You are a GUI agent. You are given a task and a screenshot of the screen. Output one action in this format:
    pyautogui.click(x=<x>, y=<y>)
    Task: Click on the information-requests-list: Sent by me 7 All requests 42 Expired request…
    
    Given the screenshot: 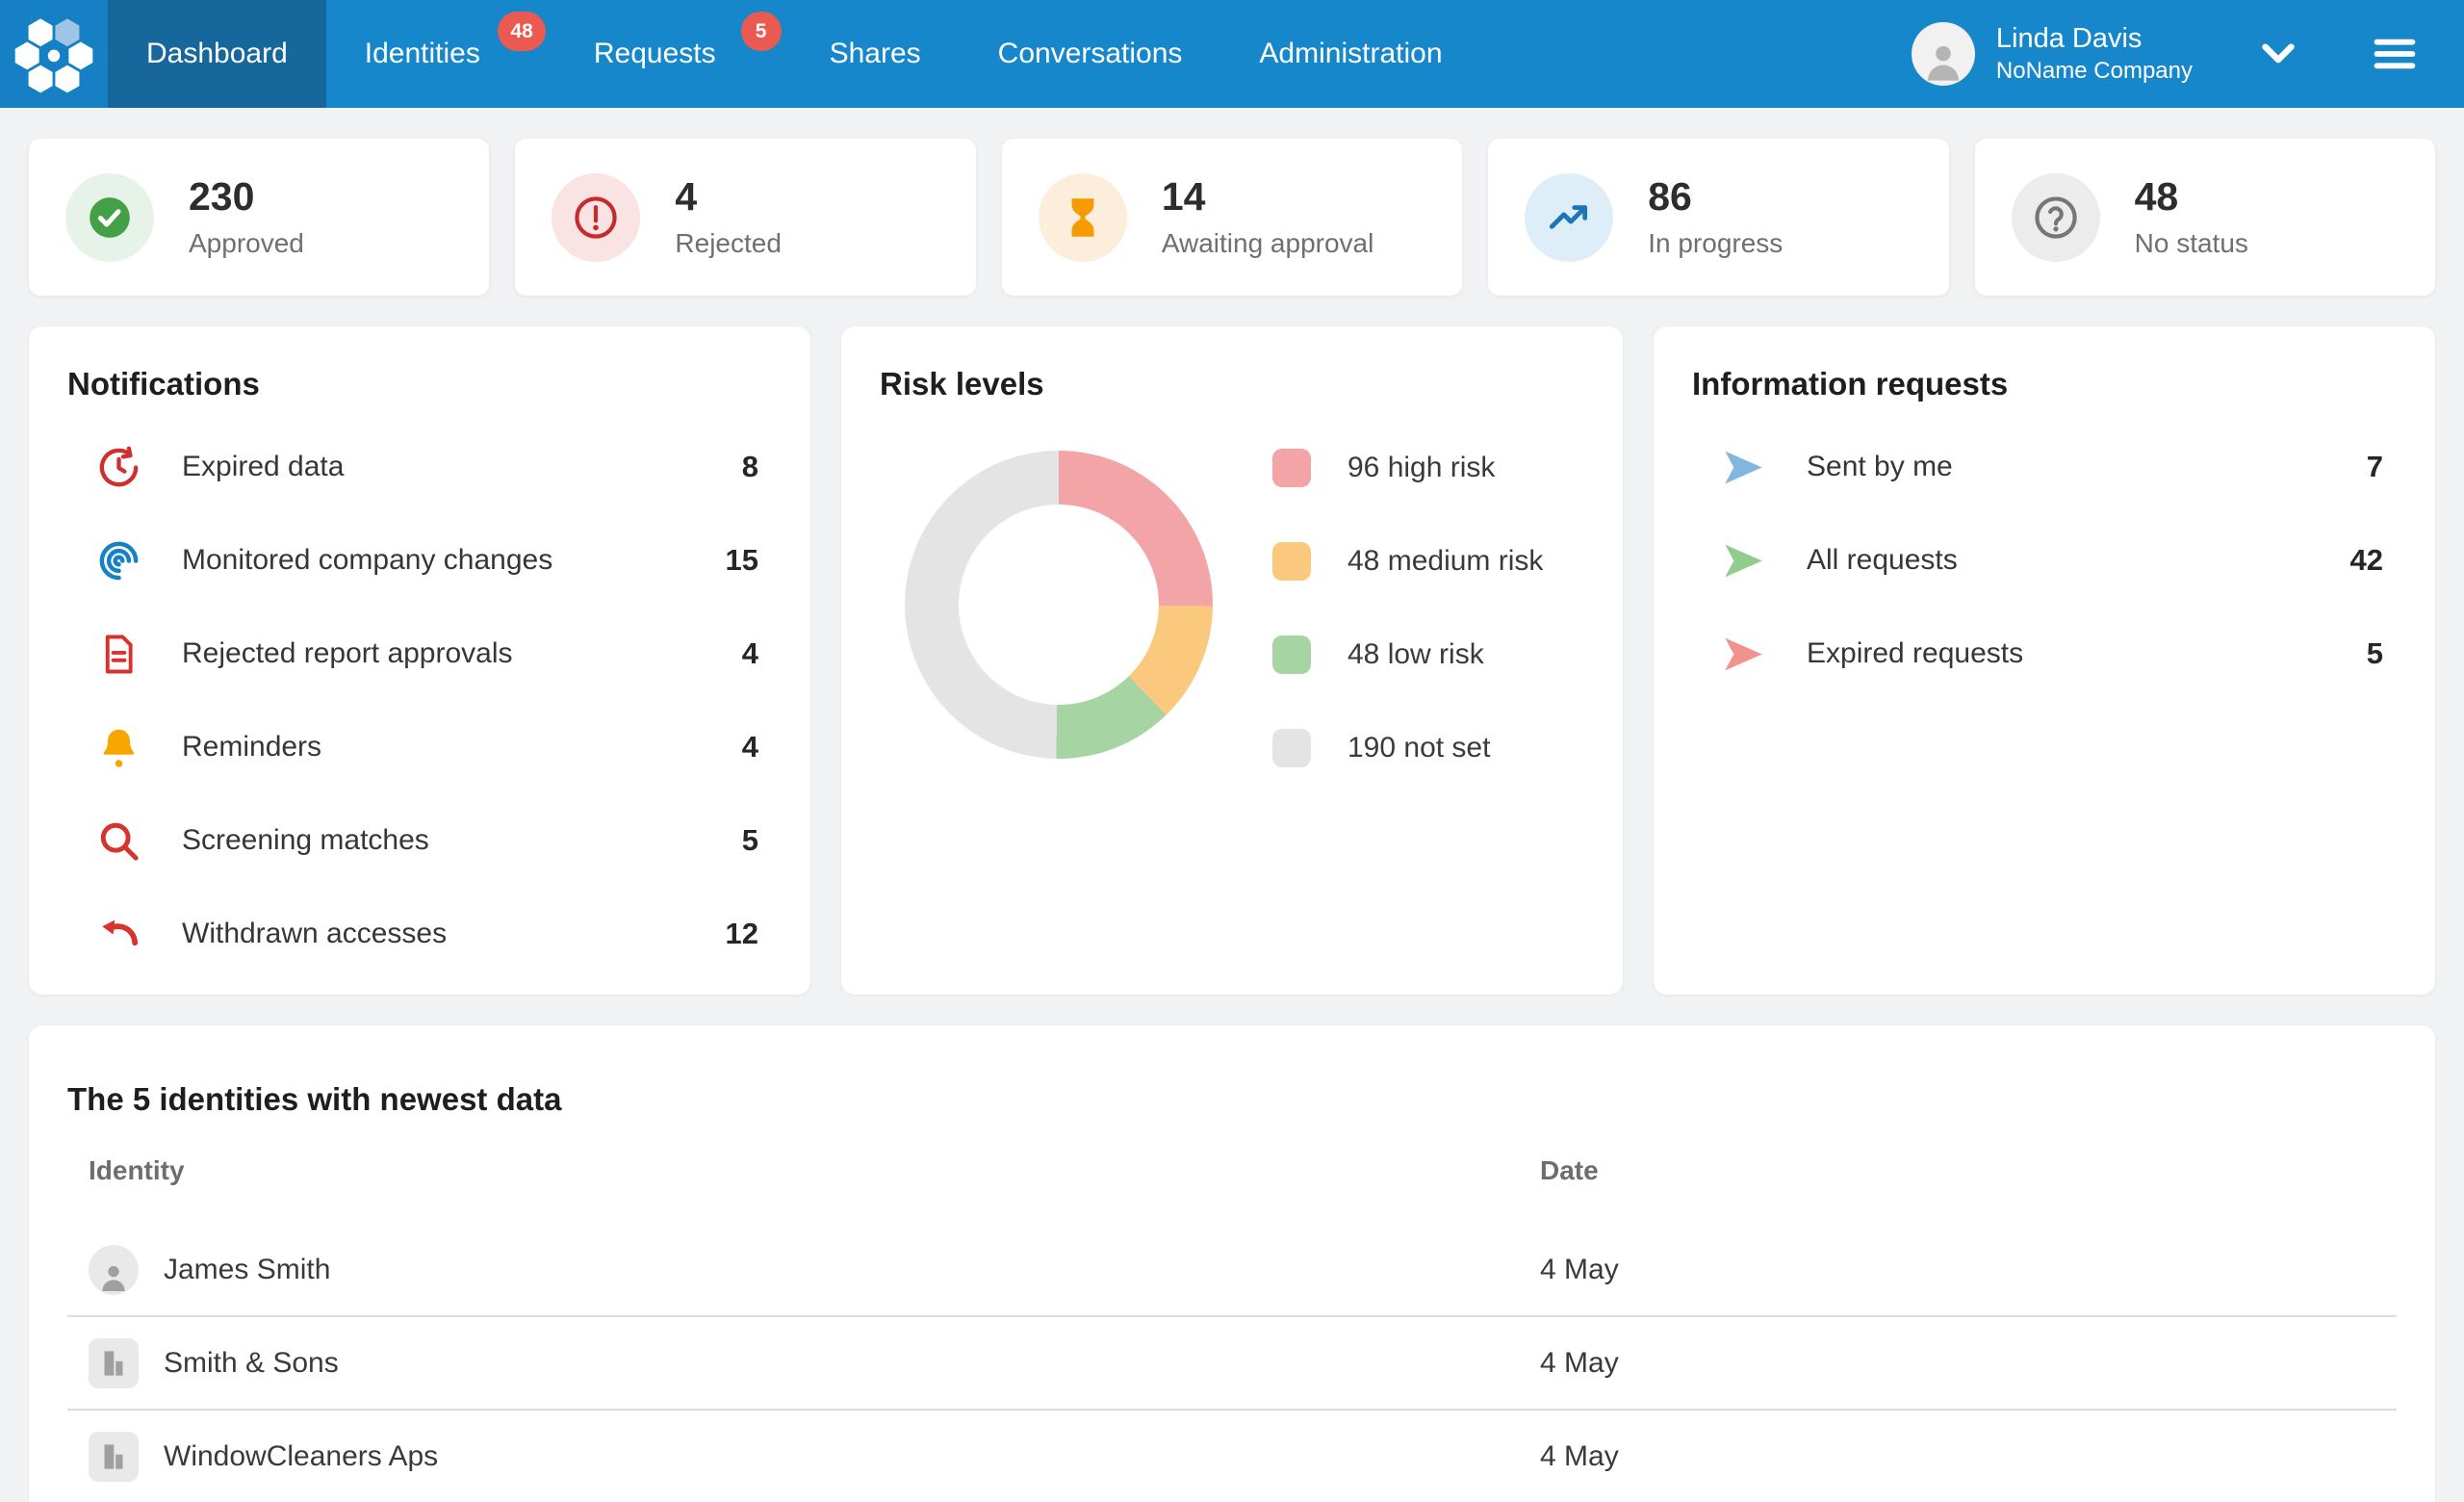 What is the action you would take?
    pyautogui.click(x=2044, y=561)
    